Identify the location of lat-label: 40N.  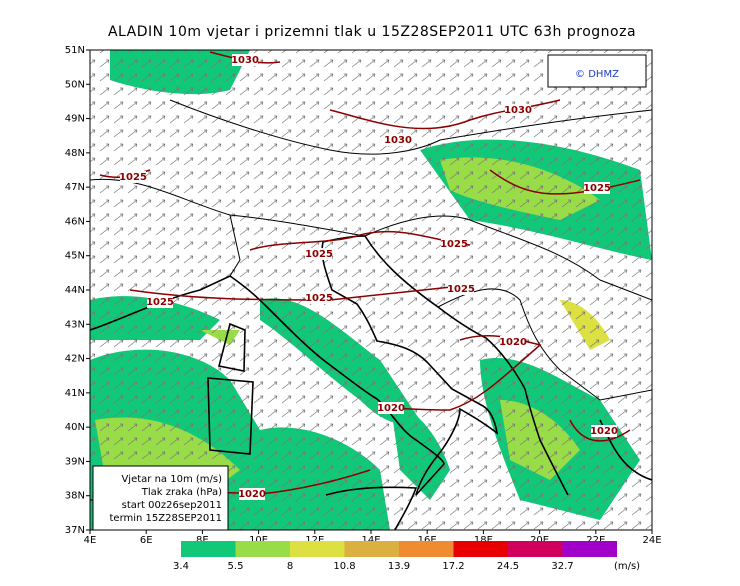
(75, 427).